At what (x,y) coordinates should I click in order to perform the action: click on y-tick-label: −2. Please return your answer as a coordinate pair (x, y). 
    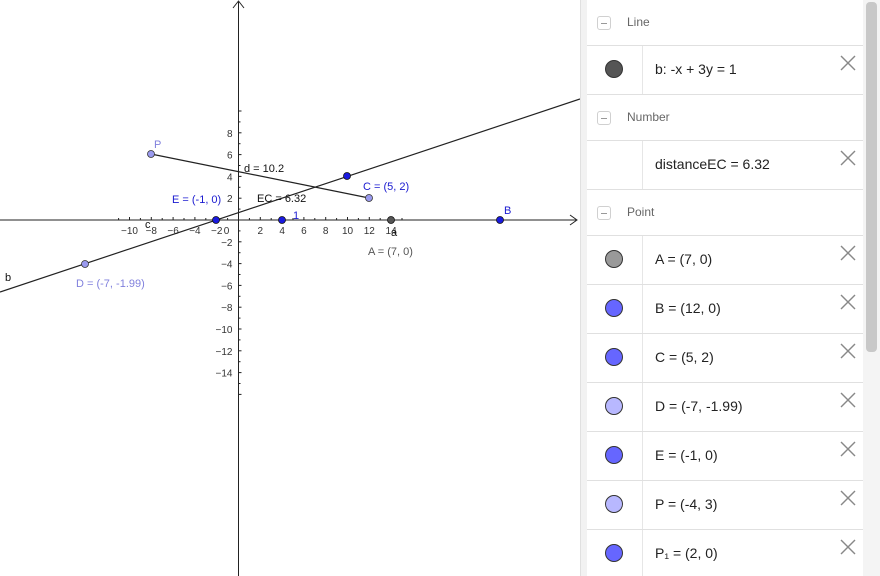
    Looking at the image, I should click on (227, 243).